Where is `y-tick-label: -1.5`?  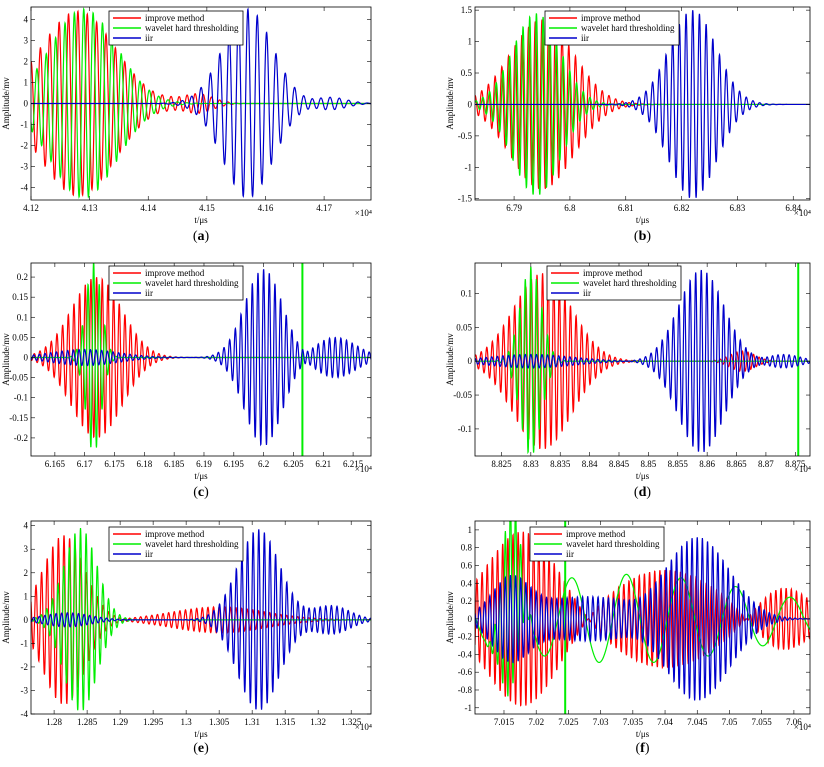
y-tick-label: -1.5 is located at coordinates (465, 199).